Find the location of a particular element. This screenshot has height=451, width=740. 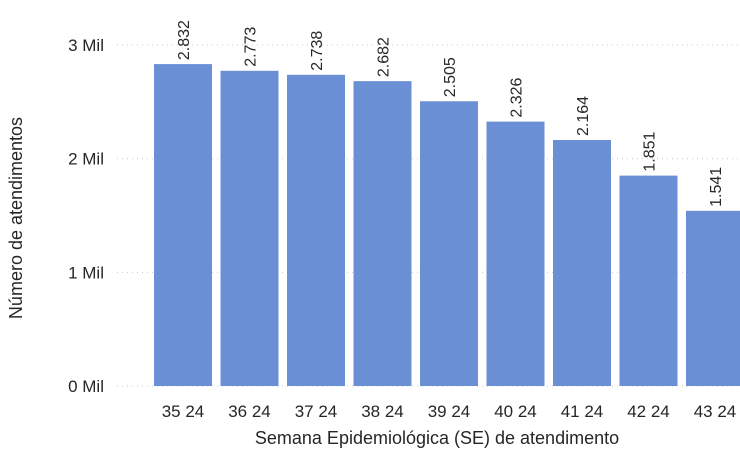

y-tick-label: 0 Mil is located at coordinates (86, 386).